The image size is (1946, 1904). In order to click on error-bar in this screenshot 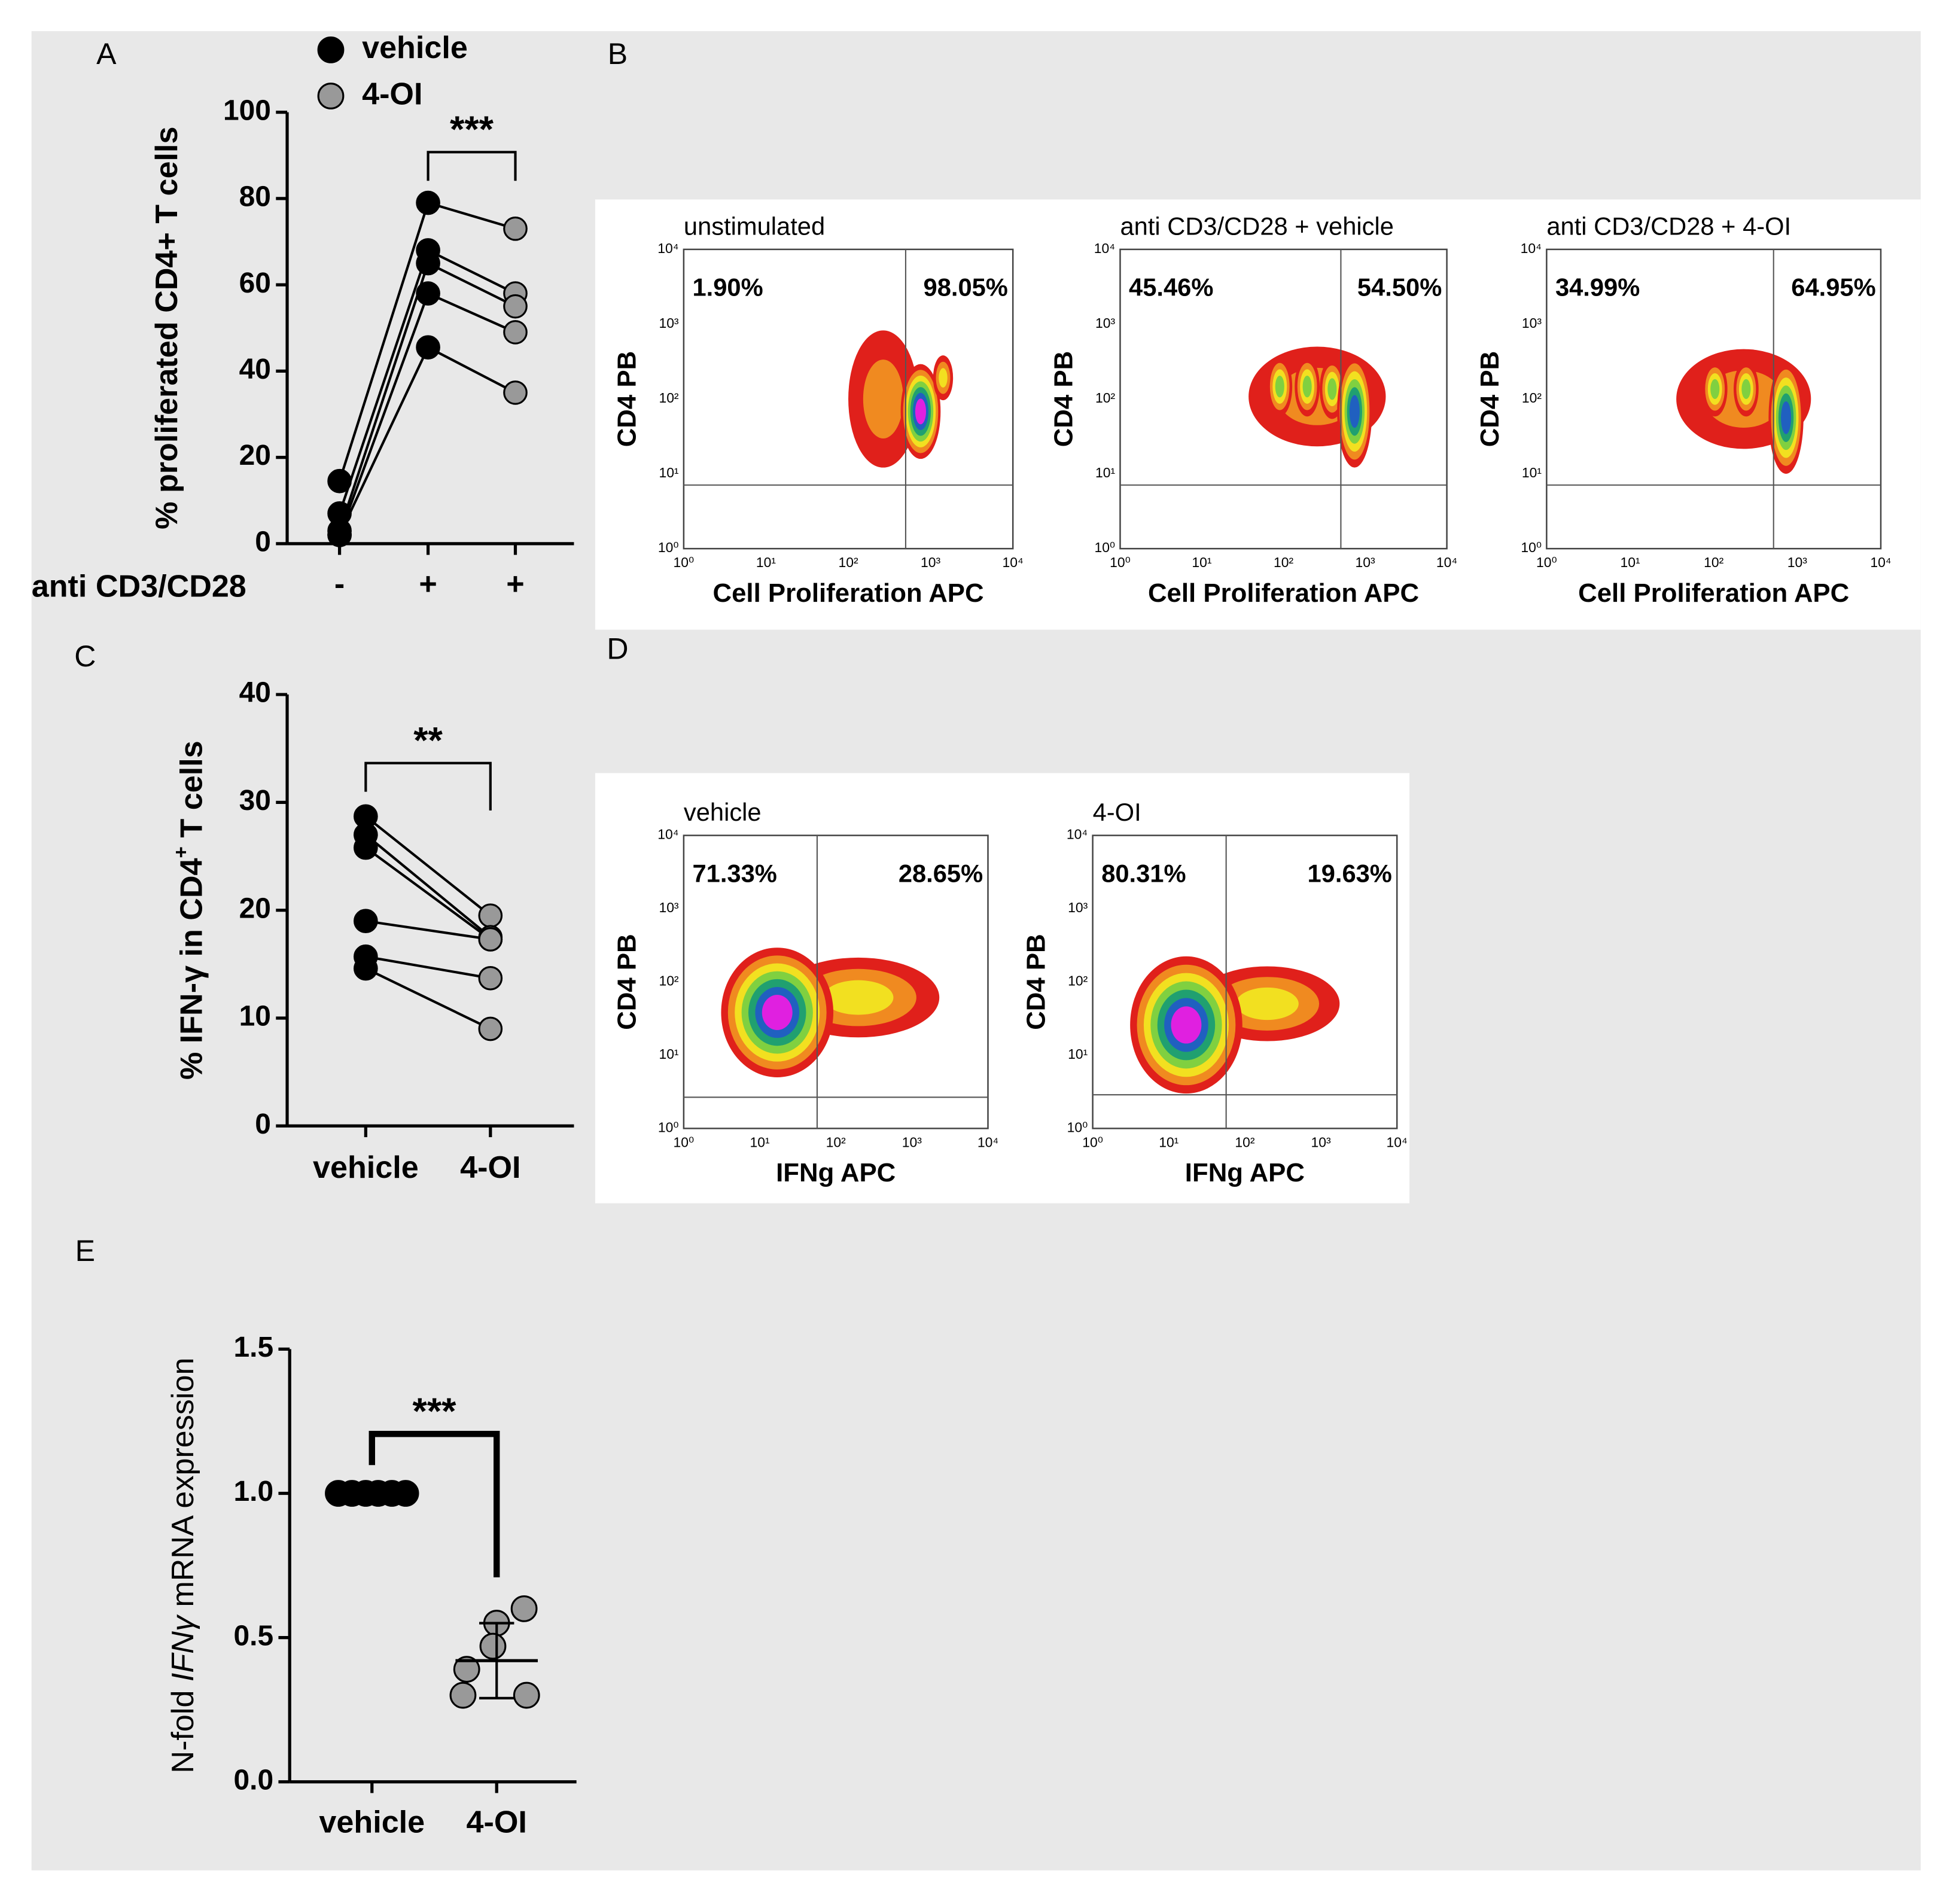, I will do `click(496, 1660)`.